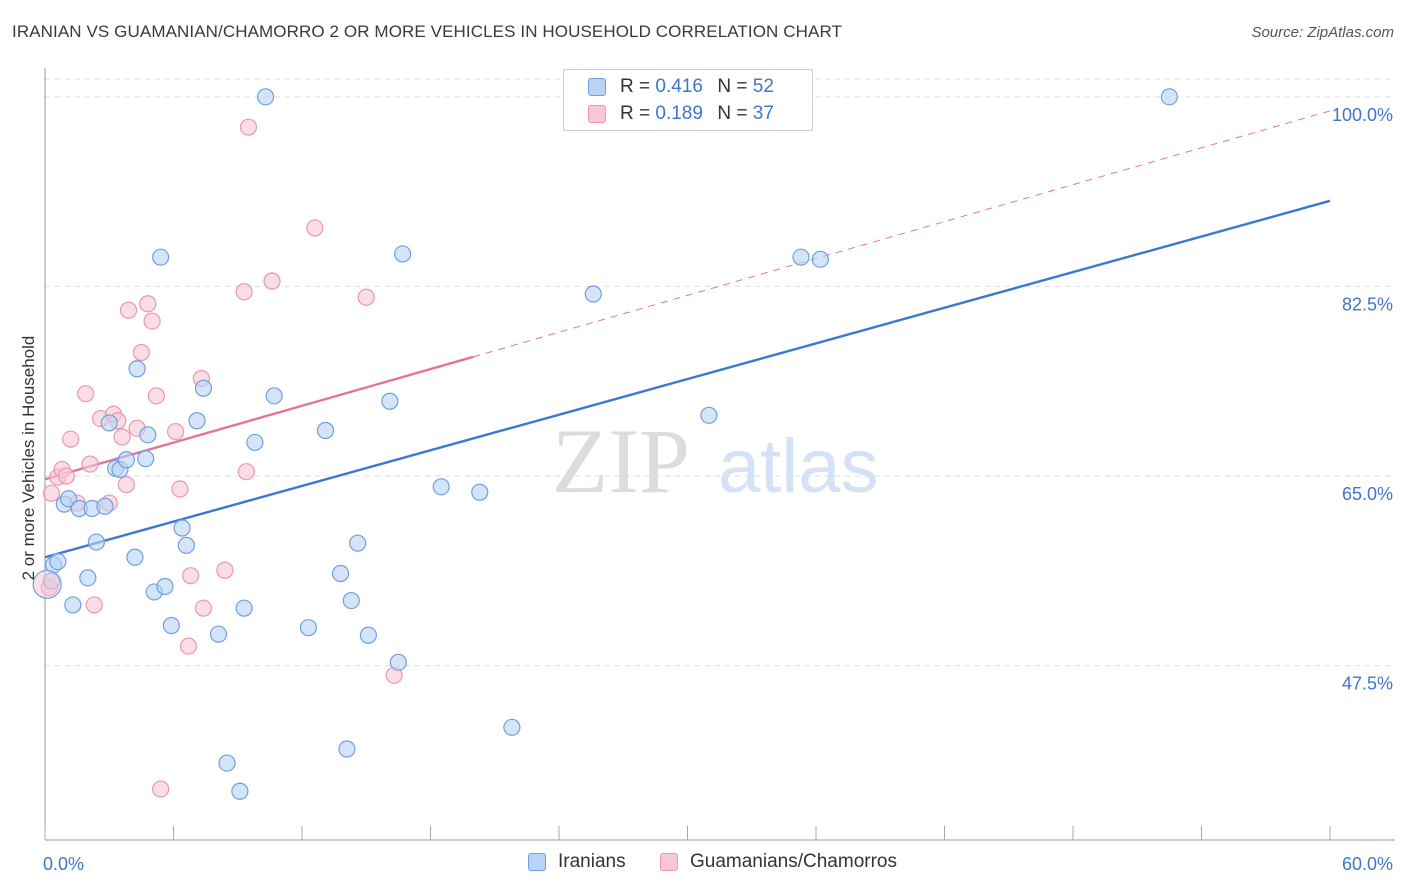 This screenshot has width=1406, height=892. What do you see at coordinates (1367, 494) in the screenshot?
I see `y-tick-label: 65.0%` at bounding box center [1367, 494].